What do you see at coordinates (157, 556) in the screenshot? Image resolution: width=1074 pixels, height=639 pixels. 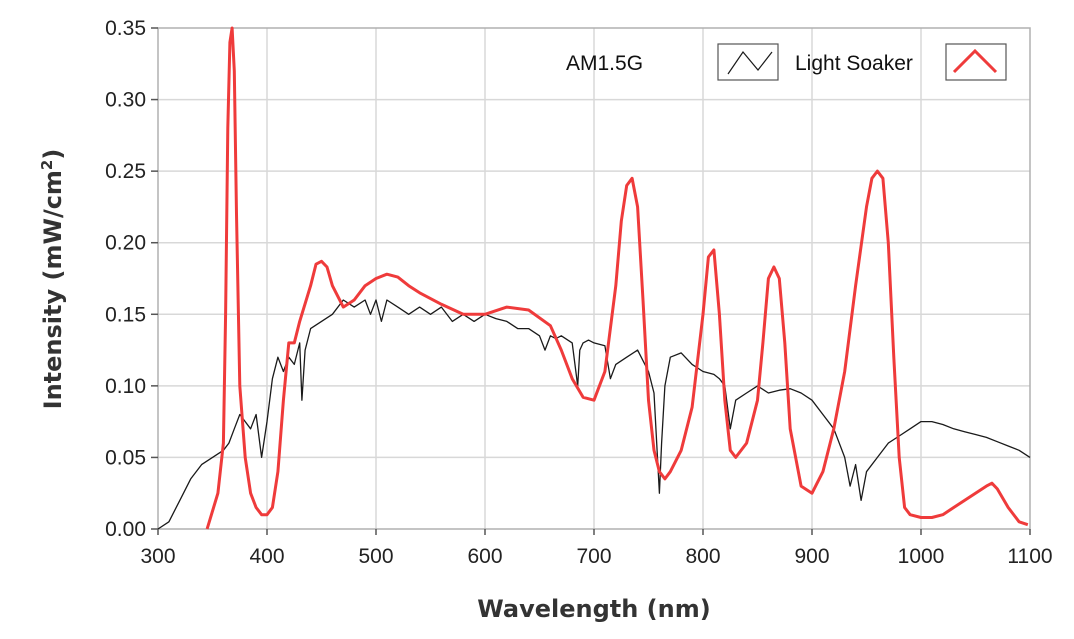 I see `x-tick-label: 300` at bounding box center [157, 556].